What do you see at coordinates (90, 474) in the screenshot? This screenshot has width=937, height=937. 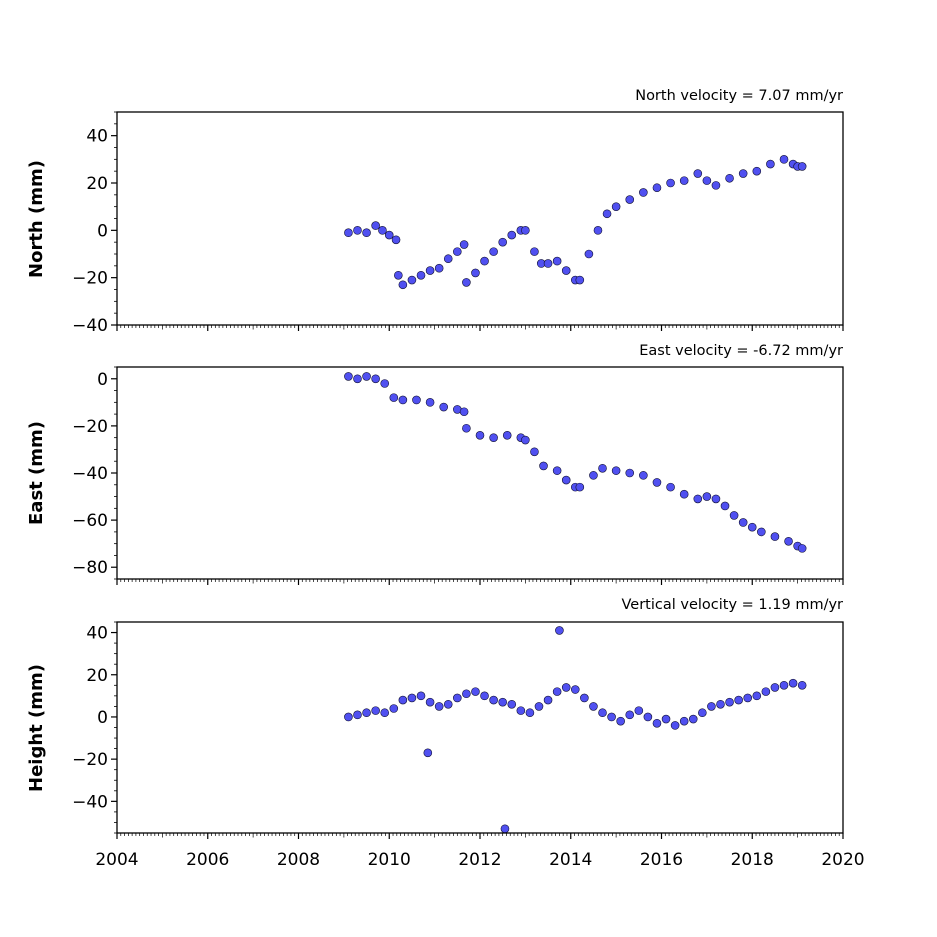 I see `east-ytick-label: −40` at bounding box center [90, 474].